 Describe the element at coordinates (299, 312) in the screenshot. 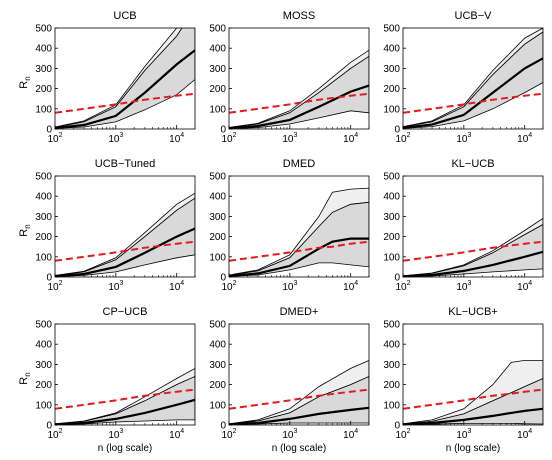

I see `panel-title: DMED+` at that location.